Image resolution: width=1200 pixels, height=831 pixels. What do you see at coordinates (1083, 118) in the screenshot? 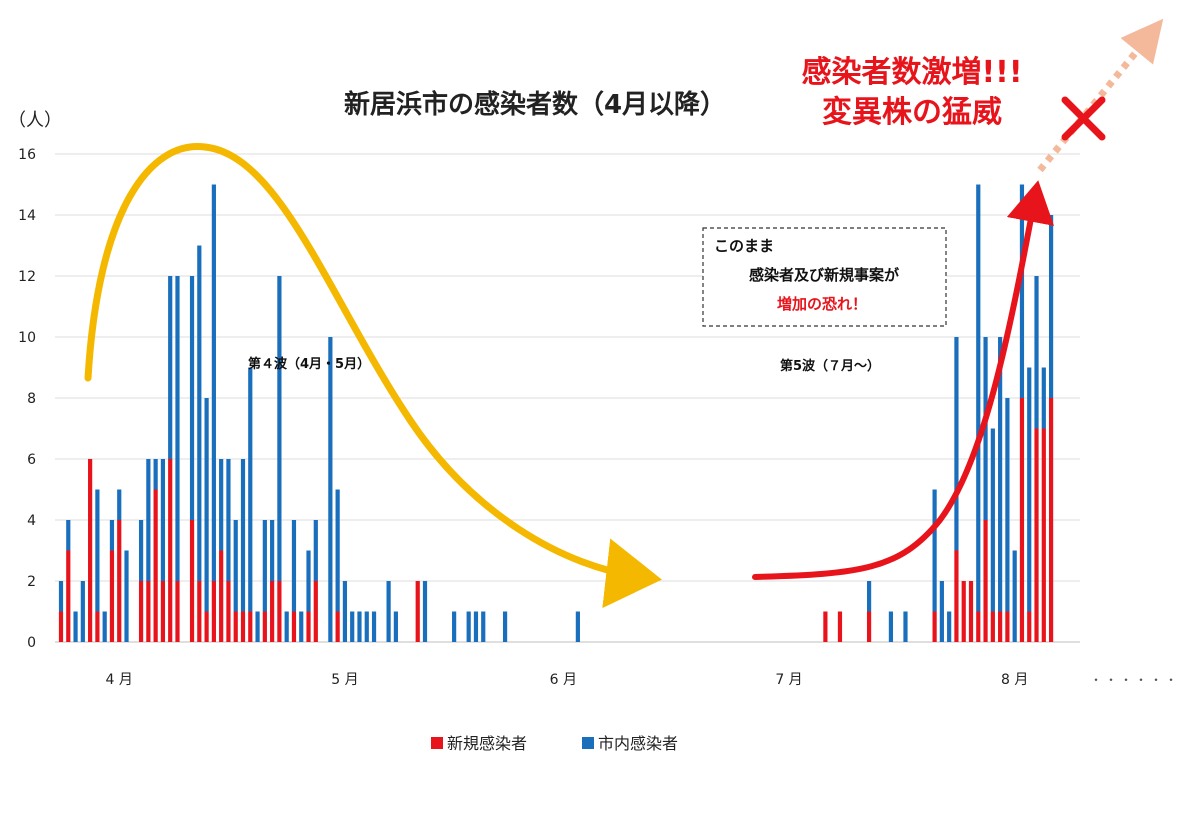
I see `cross-icon` at bounding box center [1083, 118].